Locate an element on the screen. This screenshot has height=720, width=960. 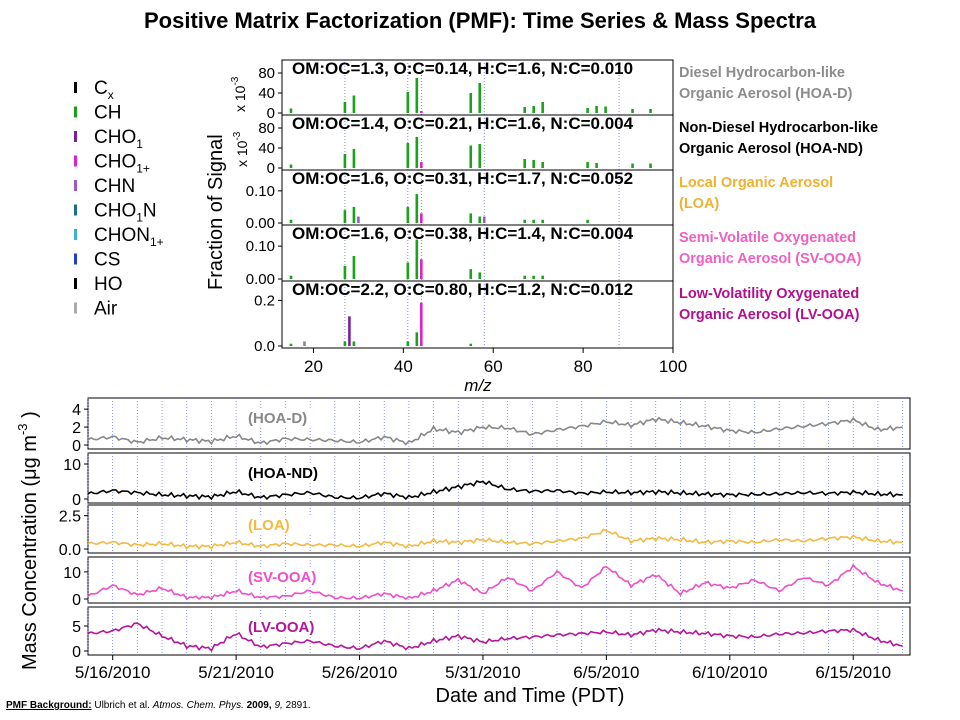
timeseries-xtick-label: 6/15/2010 is located at coordinates (853, 672).